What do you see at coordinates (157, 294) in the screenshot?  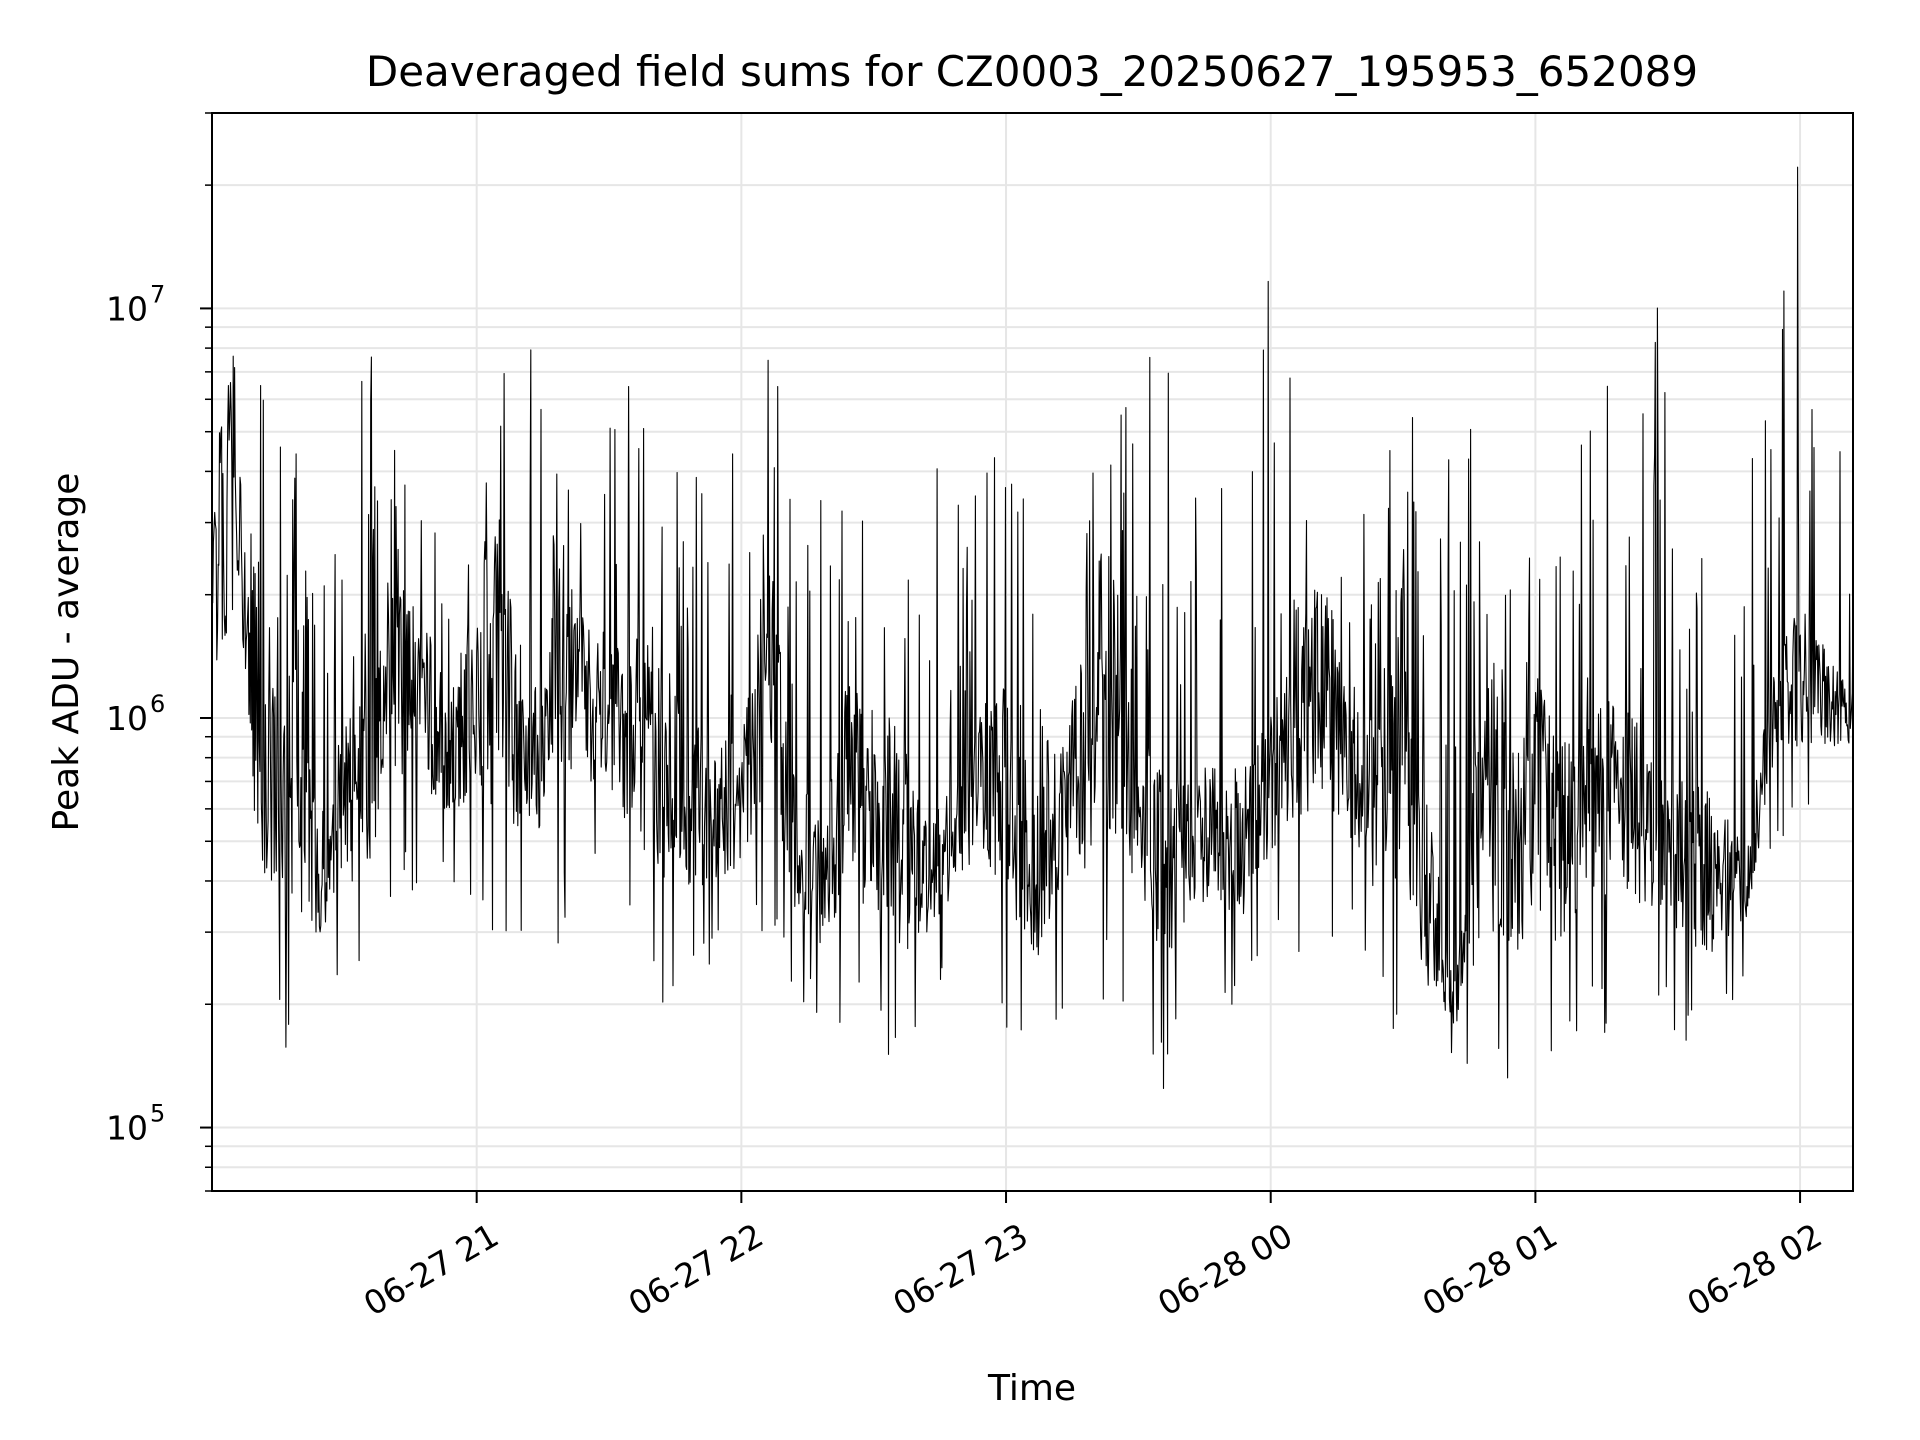 I see `y-tick-label-exponent: 7` at bounding box center [157, 294].